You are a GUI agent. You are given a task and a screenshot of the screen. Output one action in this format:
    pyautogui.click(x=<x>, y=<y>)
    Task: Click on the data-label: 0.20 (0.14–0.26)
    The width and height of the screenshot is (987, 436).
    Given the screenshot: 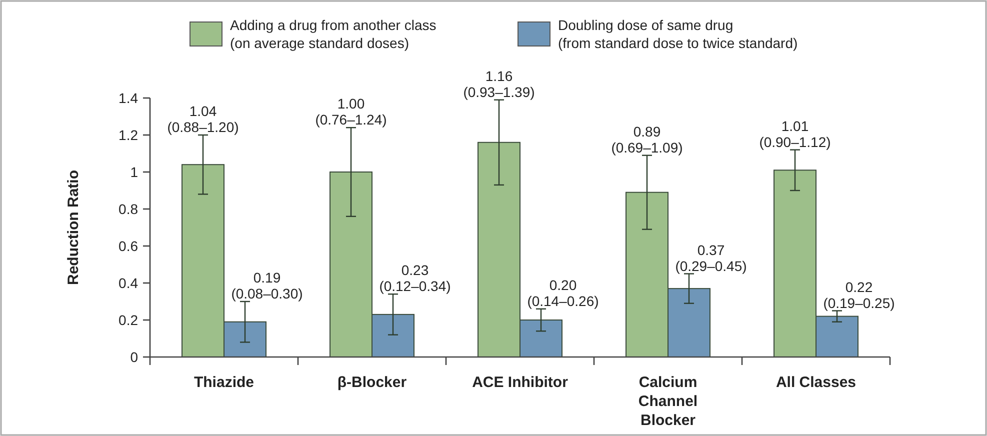 What is the action you would take?
    pyautogui.click(x=563, y=292)
    